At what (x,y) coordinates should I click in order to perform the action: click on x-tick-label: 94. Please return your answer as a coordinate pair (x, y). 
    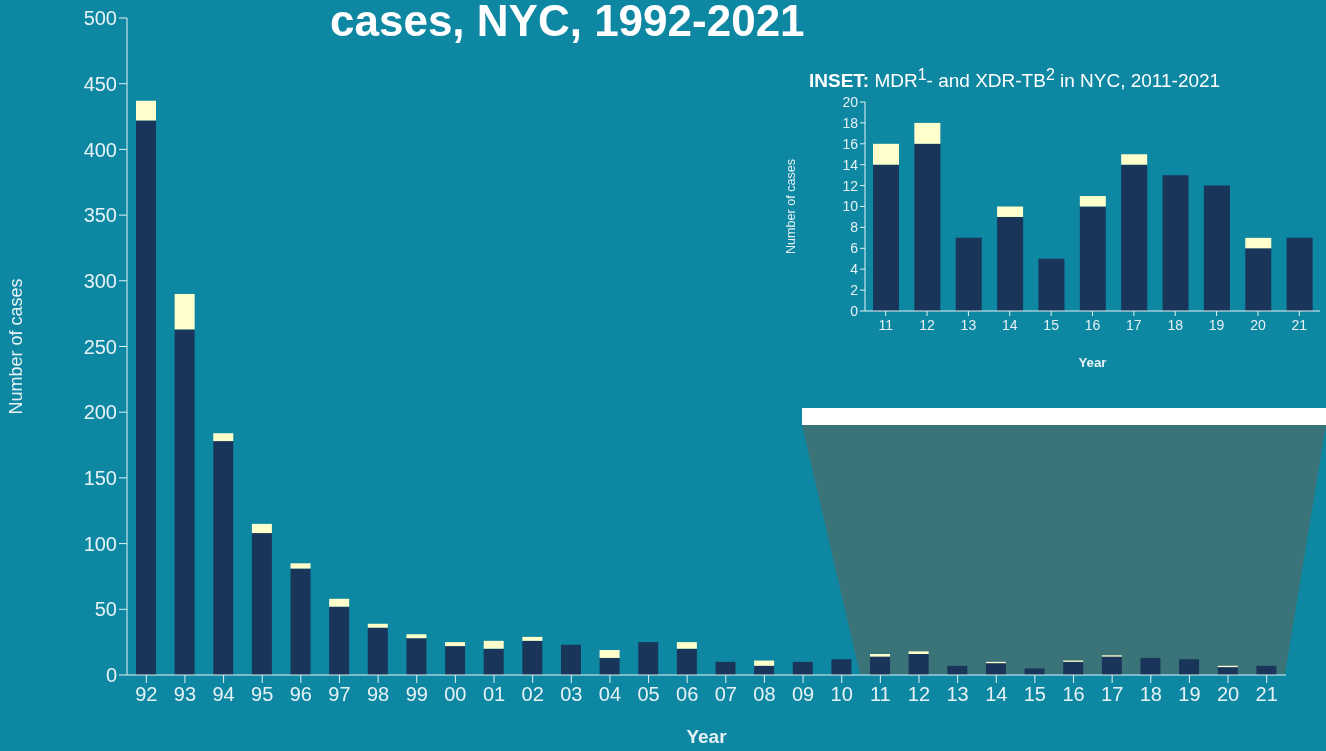
    Looking at the image, I should click on (223, 694).